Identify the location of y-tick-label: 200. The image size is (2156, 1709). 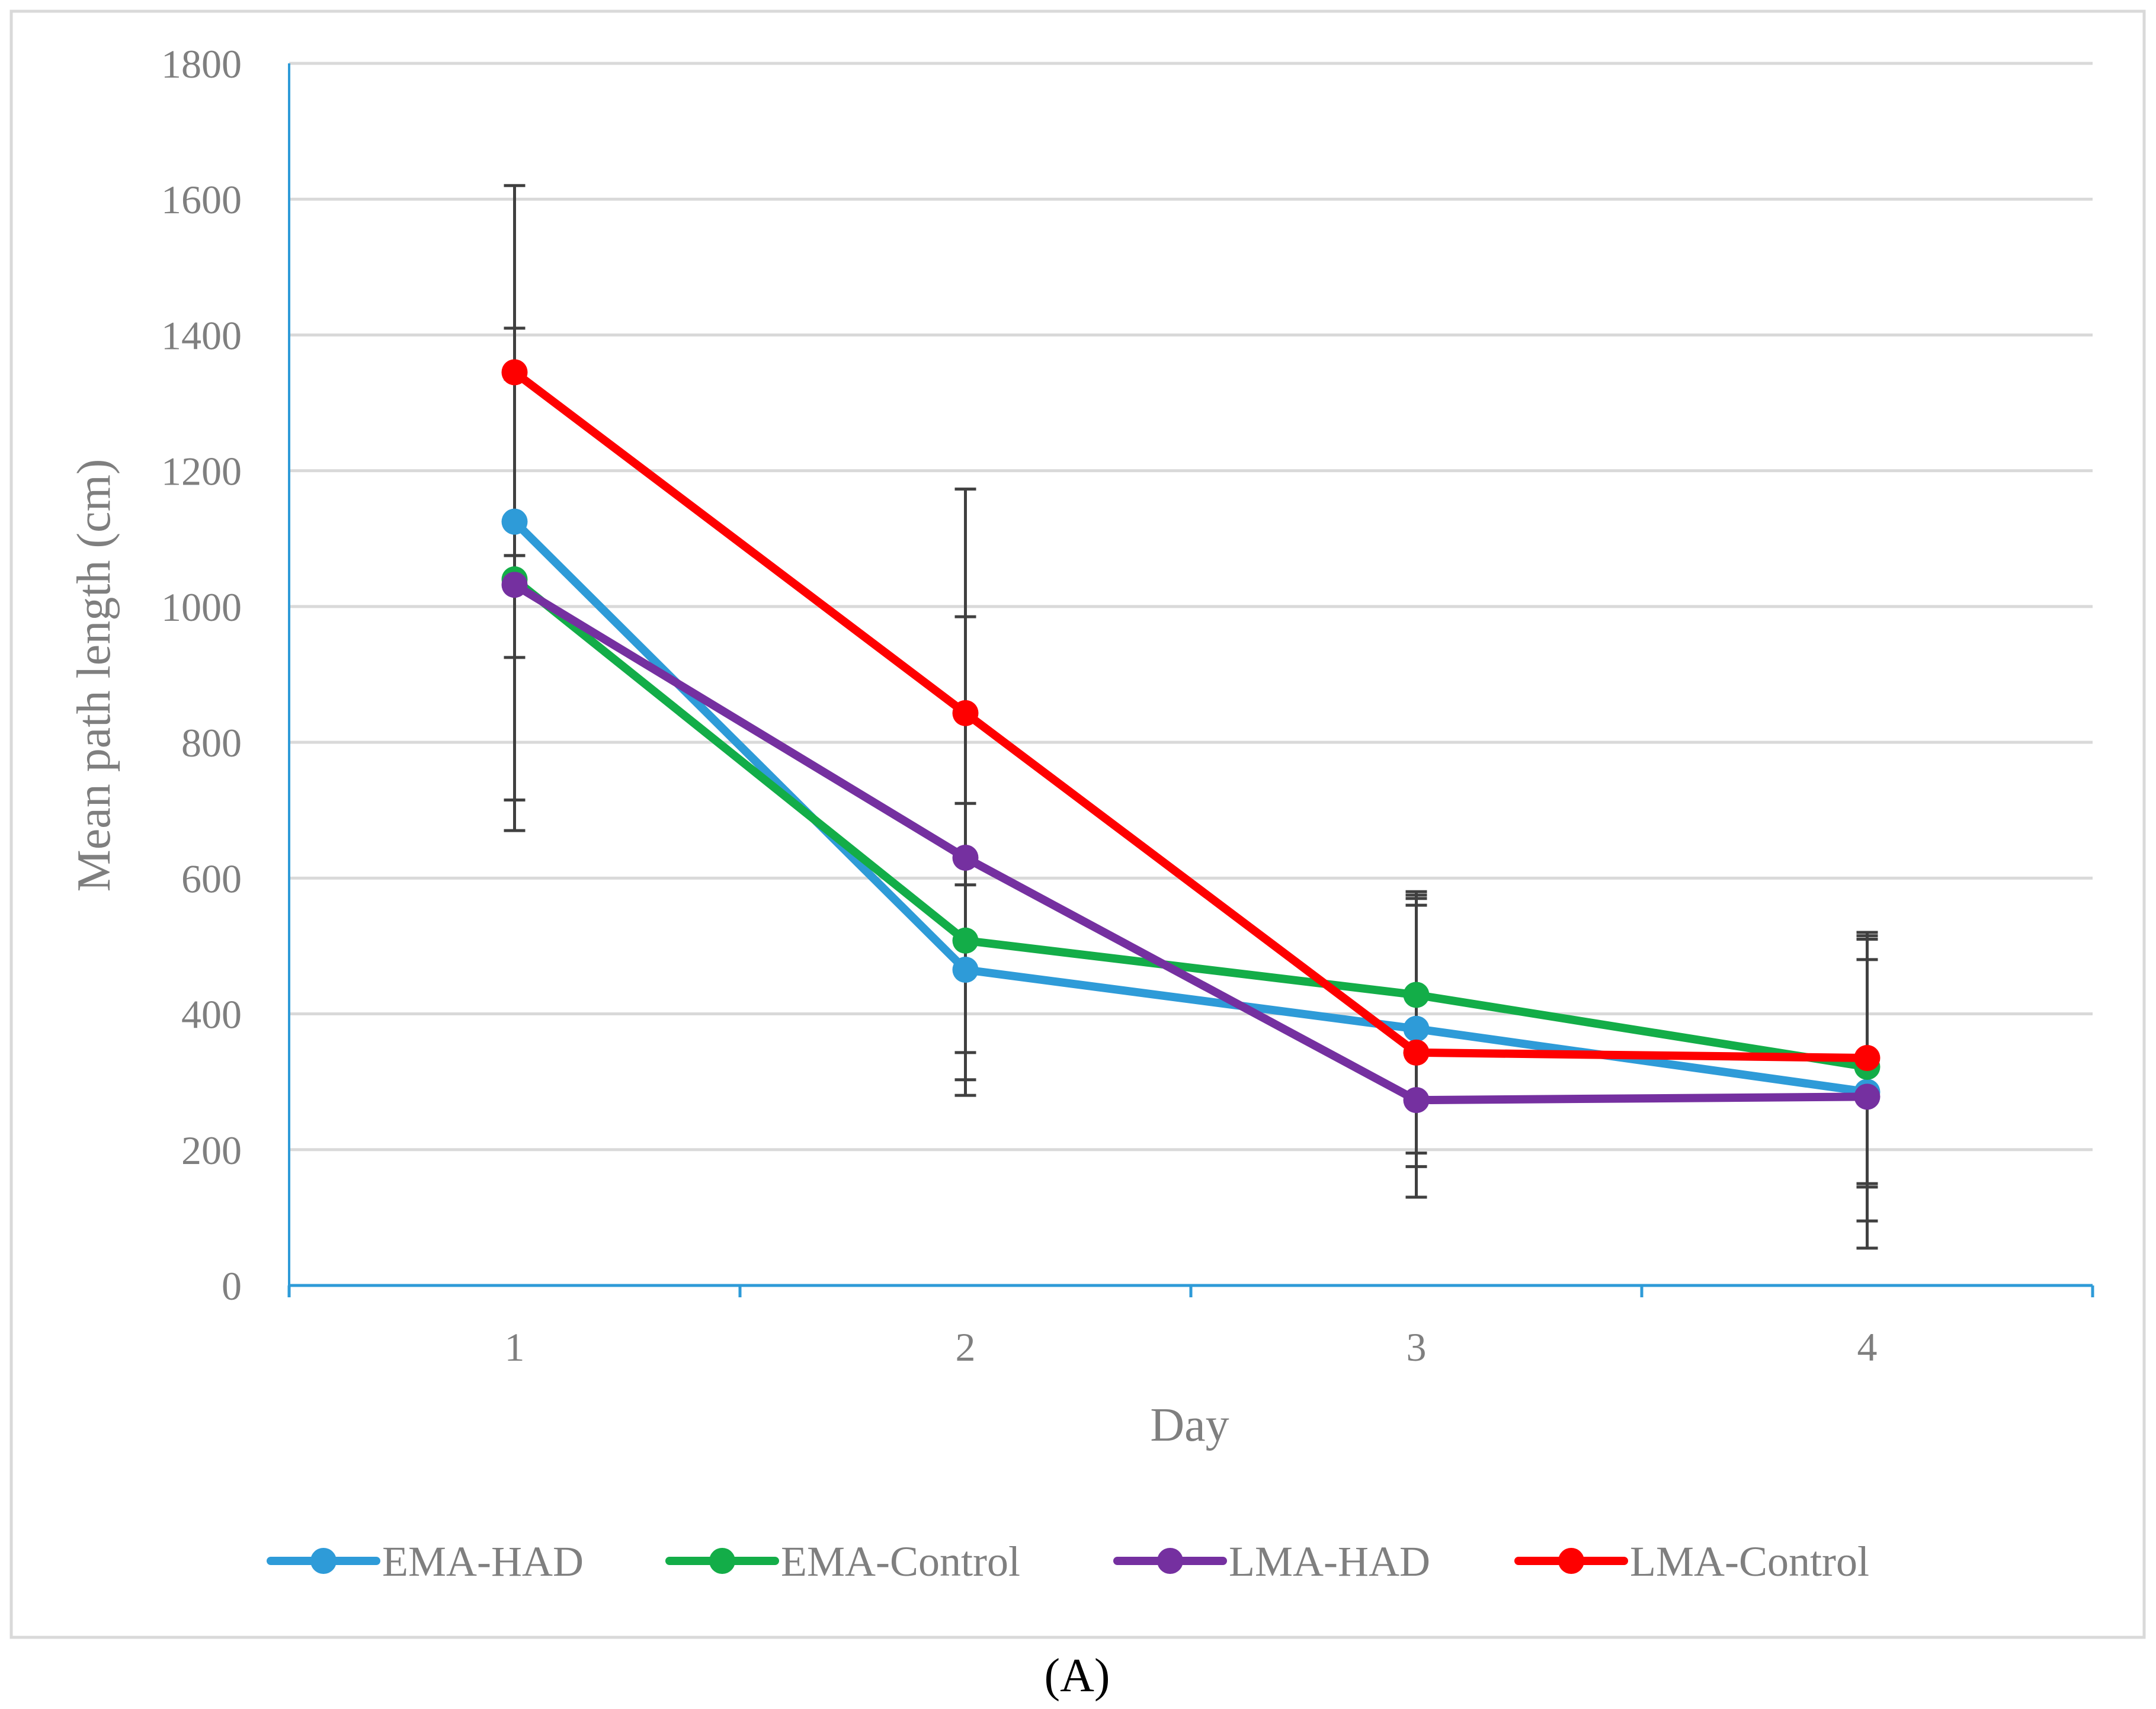
(211, 1150).